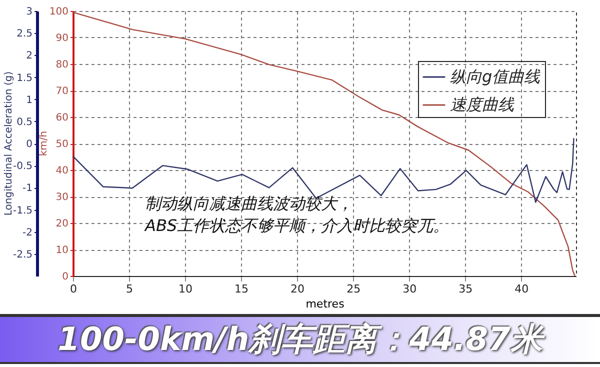  I want to click on y2-tick-label: 1.5, so click(24, 78).